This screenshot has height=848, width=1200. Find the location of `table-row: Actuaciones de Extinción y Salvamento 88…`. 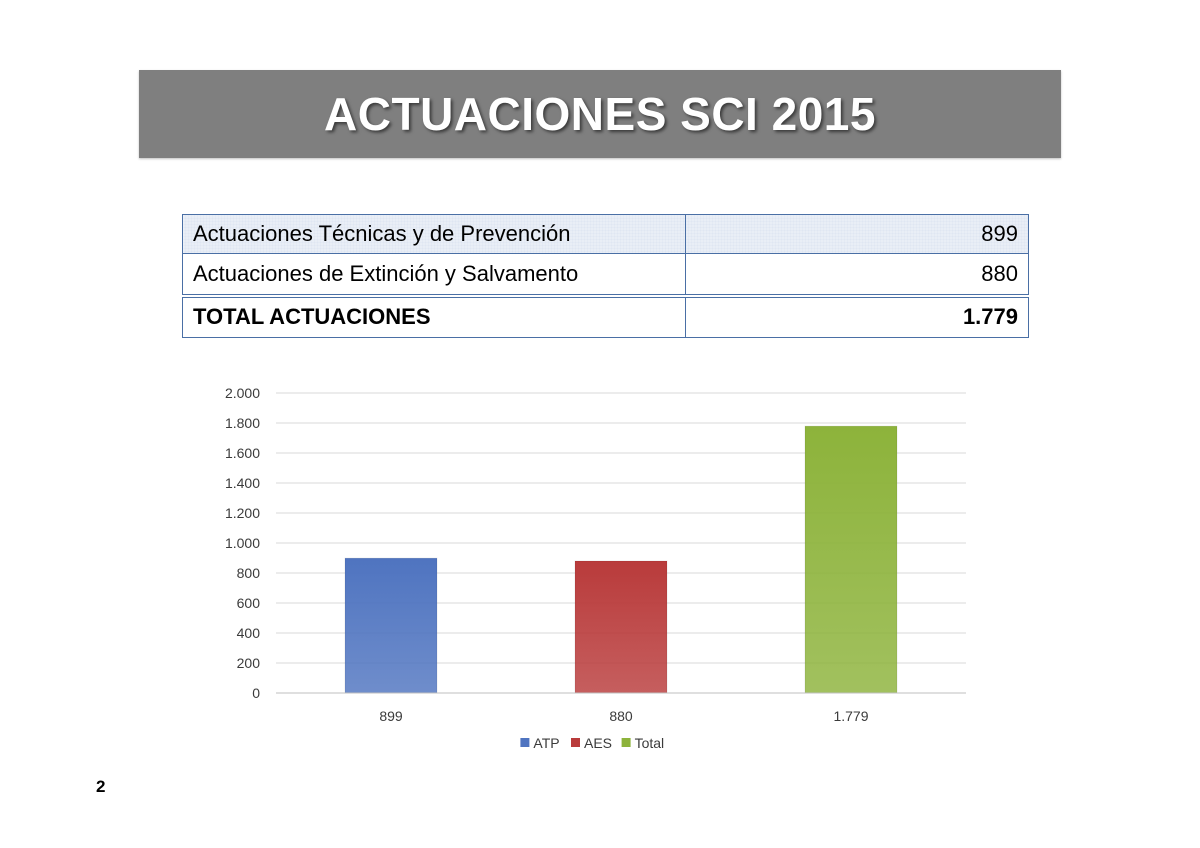

table-row: Actuaciones de Extinción y Salvamento 88… is located at coordinates (605, 275).